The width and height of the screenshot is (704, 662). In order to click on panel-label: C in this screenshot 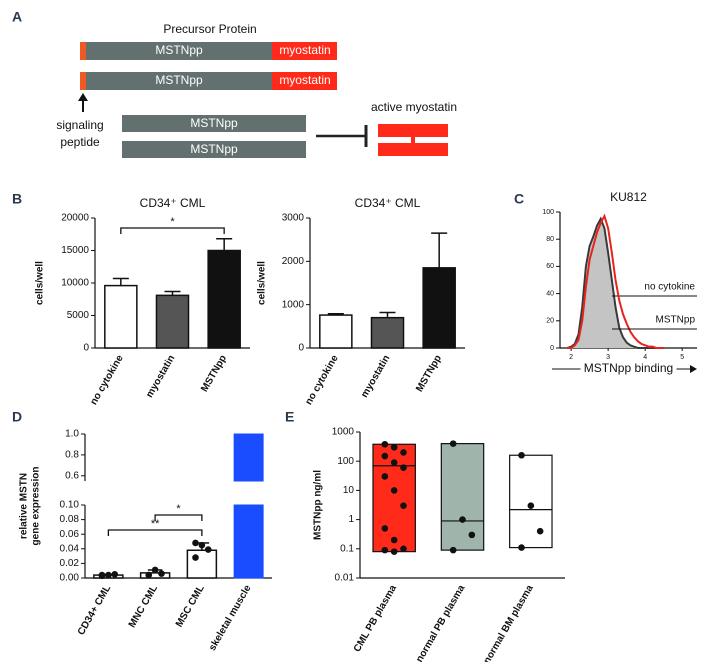, I will do `click(519, 199)`.